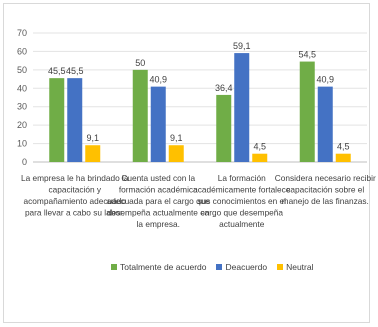  What do you see at coordinates (212, 267) in the screenshot?
I see `legend: Totalmente de acuerdo Deacuerdo Neutral` at bounding box center [212, 267].